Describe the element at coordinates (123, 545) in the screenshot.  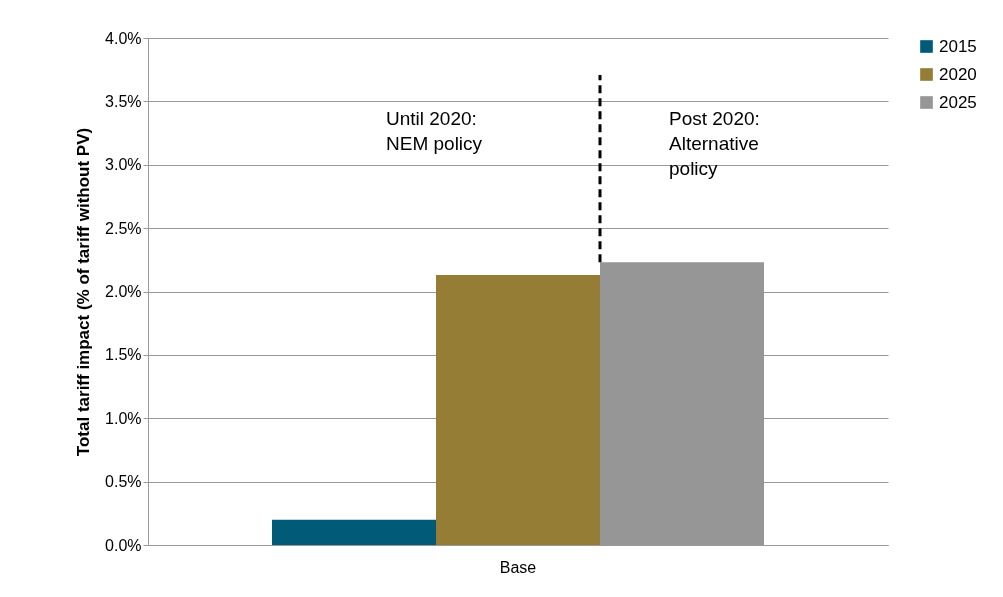
I see `y-tick-label: 0.0%` at that location.